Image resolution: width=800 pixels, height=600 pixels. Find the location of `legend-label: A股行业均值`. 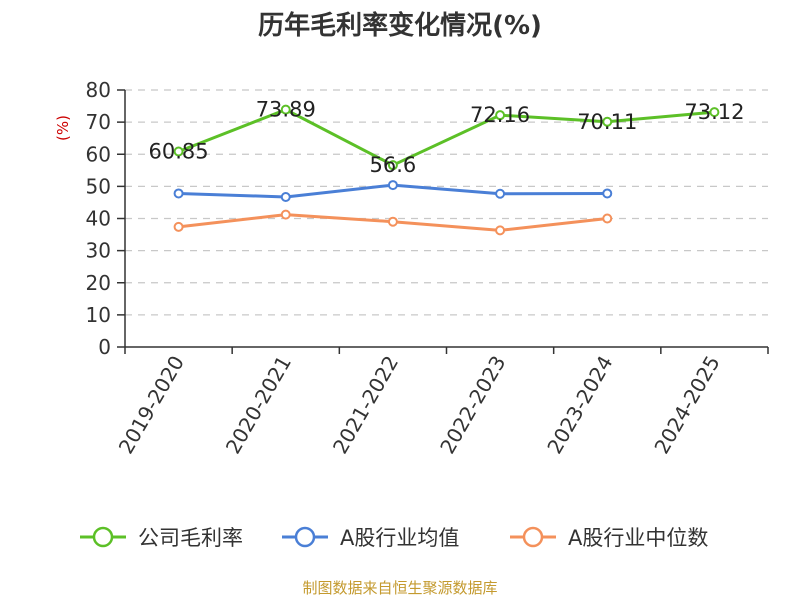

legend-label: A股行业均值 is located at coordinates (399, 538).